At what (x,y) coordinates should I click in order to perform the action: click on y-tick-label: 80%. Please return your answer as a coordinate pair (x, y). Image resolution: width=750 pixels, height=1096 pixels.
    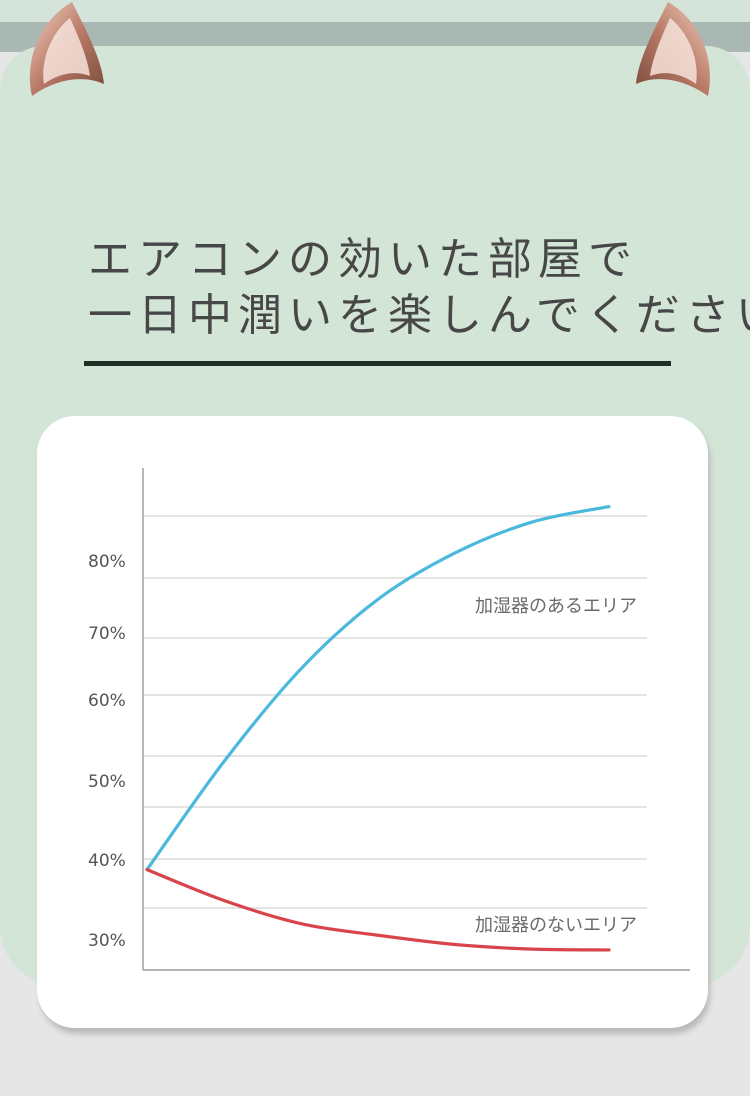
    Looking at the image, I should click on (107, 562).